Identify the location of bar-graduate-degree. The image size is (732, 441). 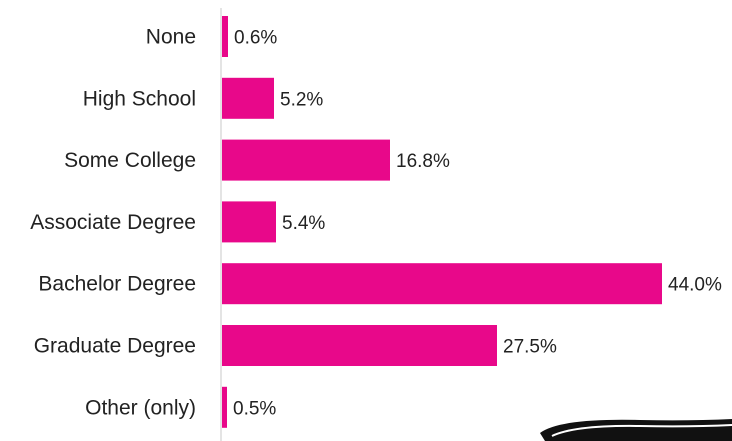
(359, 345).